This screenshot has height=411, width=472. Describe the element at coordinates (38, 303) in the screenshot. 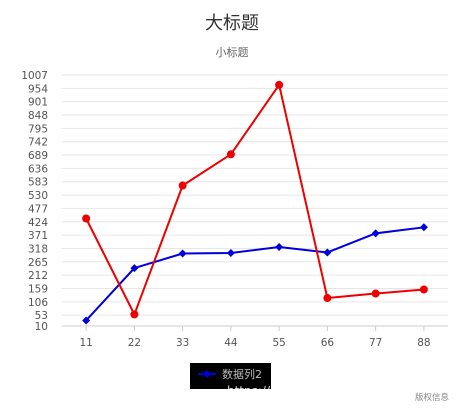

I see `y-tick-label: 106` at that location.